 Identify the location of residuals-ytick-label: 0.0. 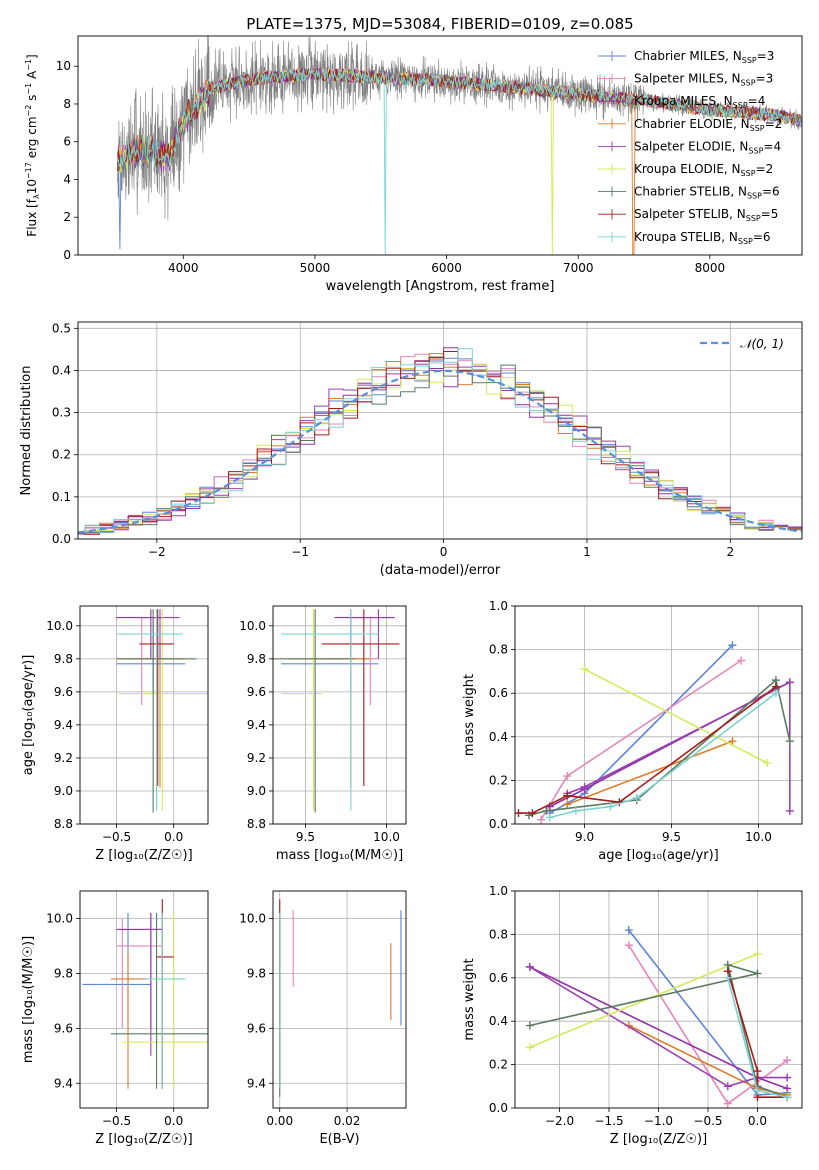
(61, 539).